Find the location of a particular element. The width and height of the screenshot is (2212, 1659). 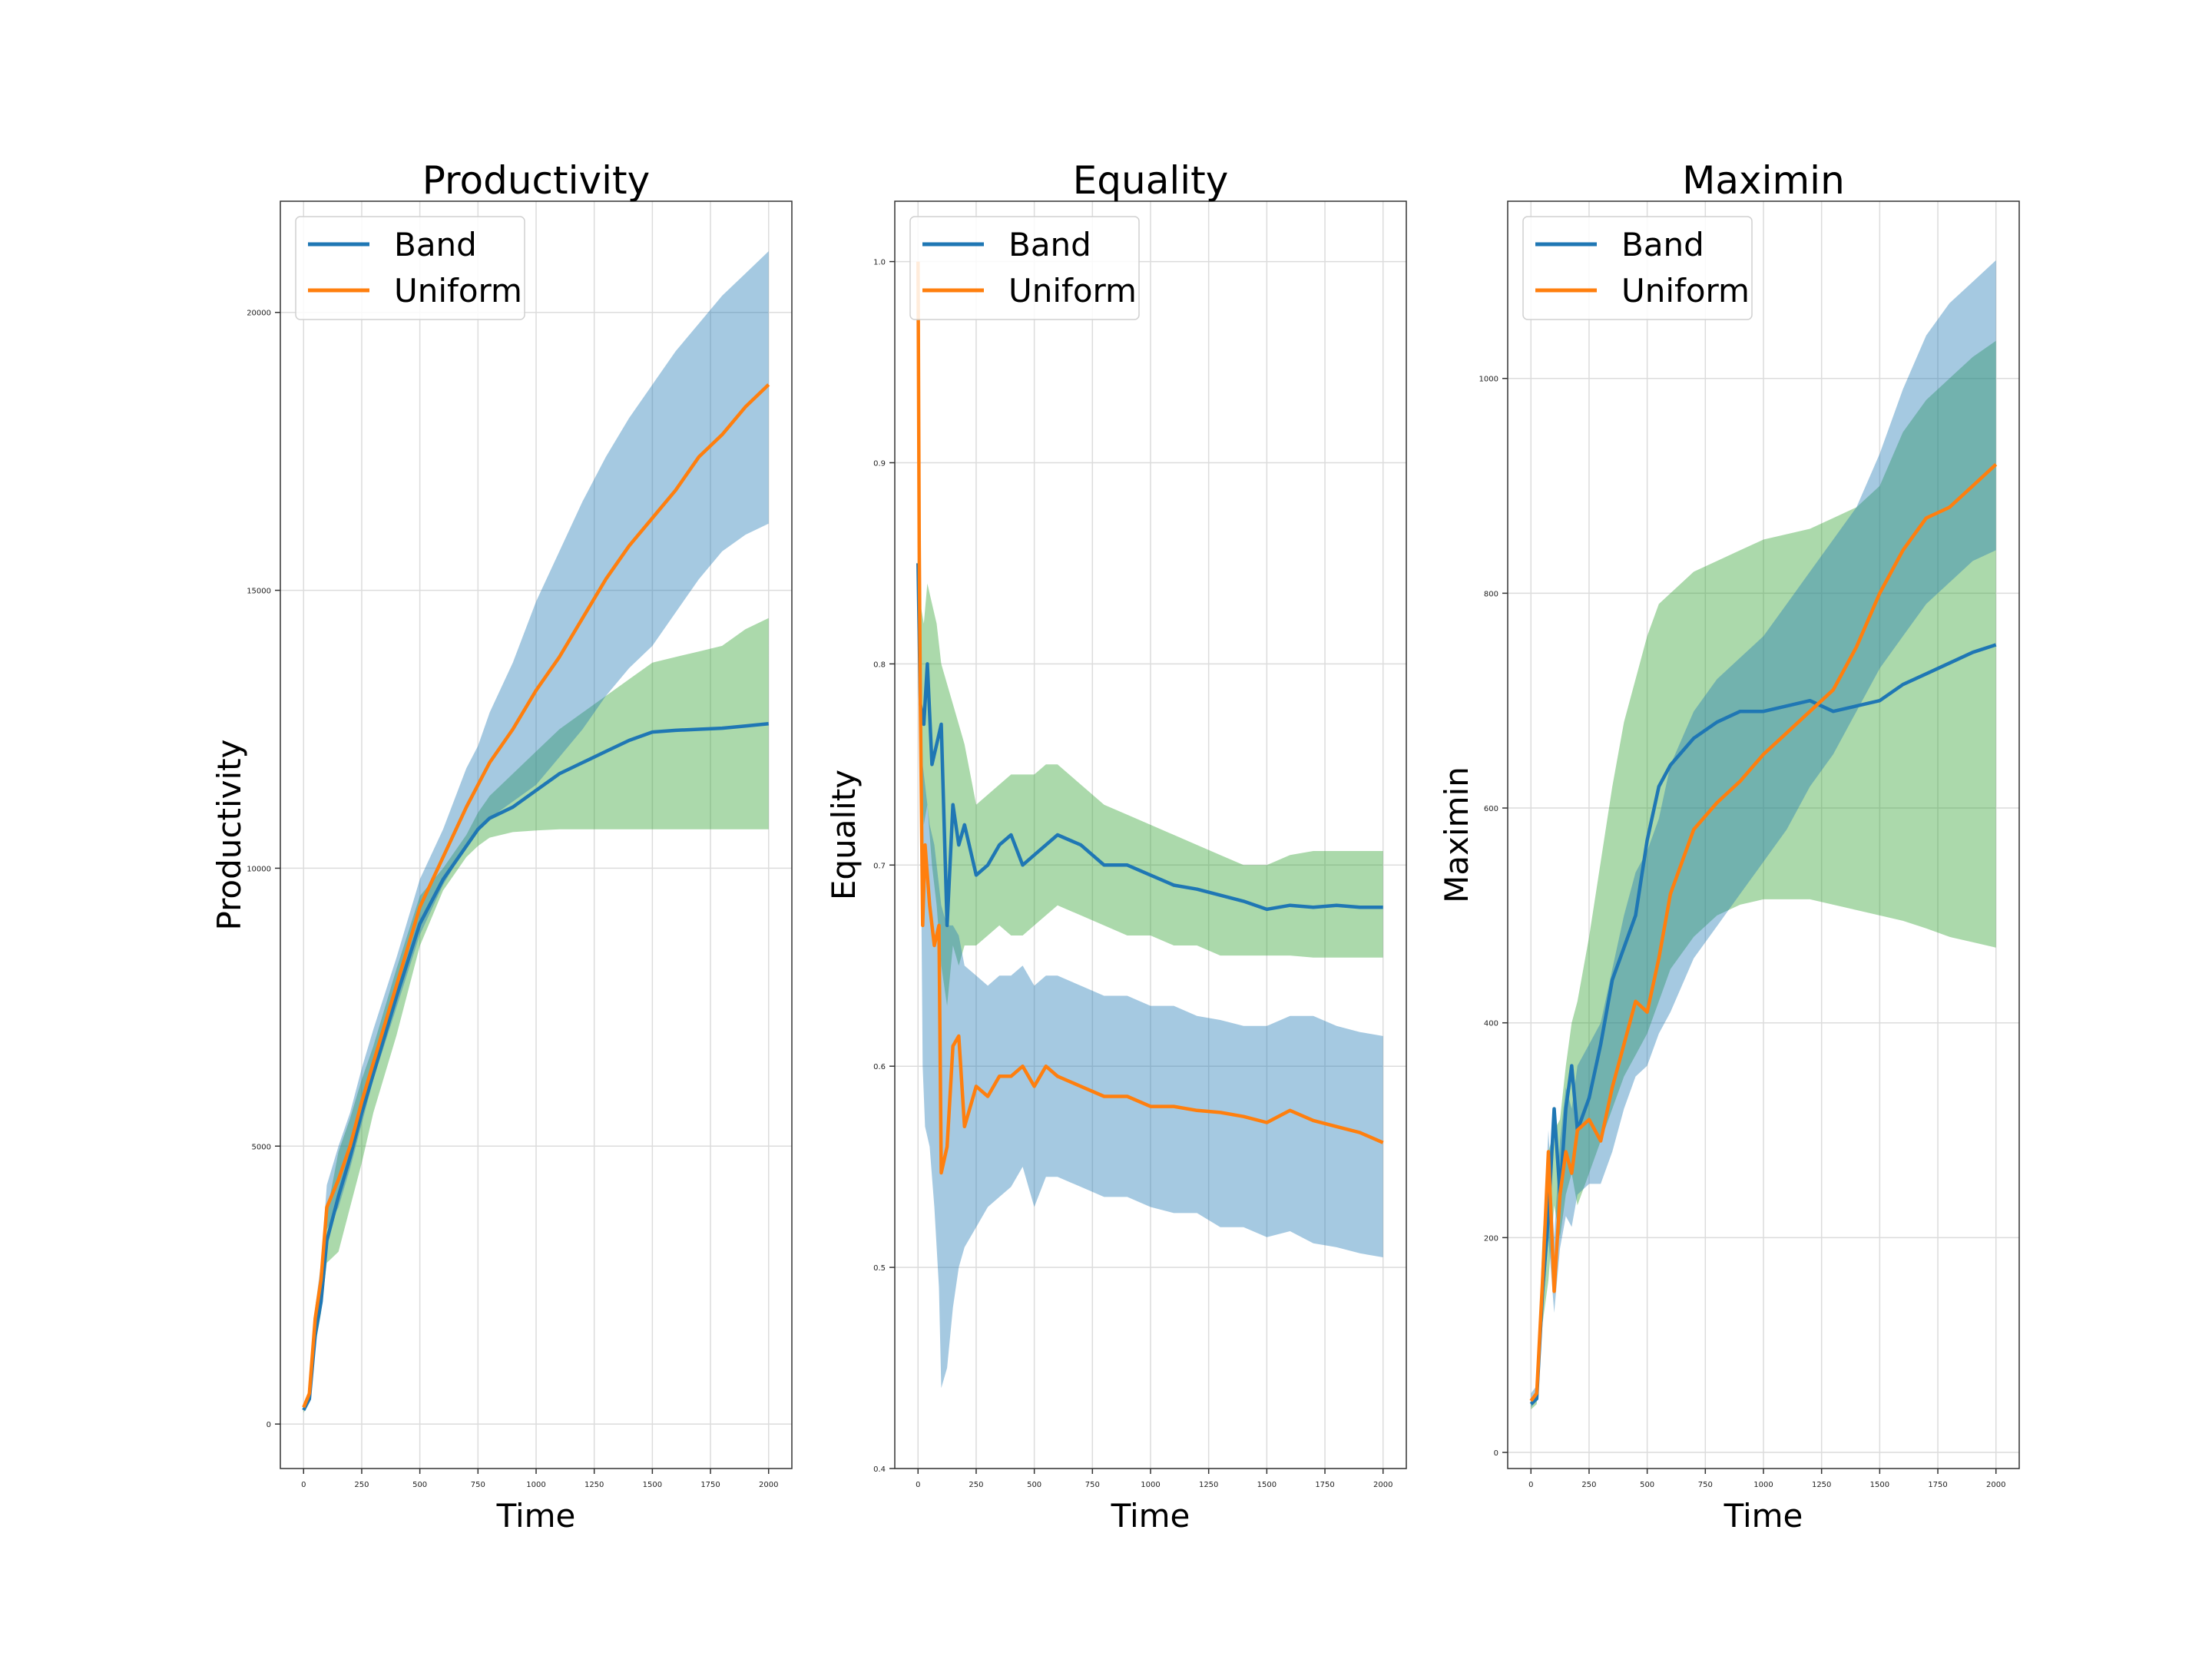

chart-1-xtick-label-1: 250 is located at coordinates (976, 1485).